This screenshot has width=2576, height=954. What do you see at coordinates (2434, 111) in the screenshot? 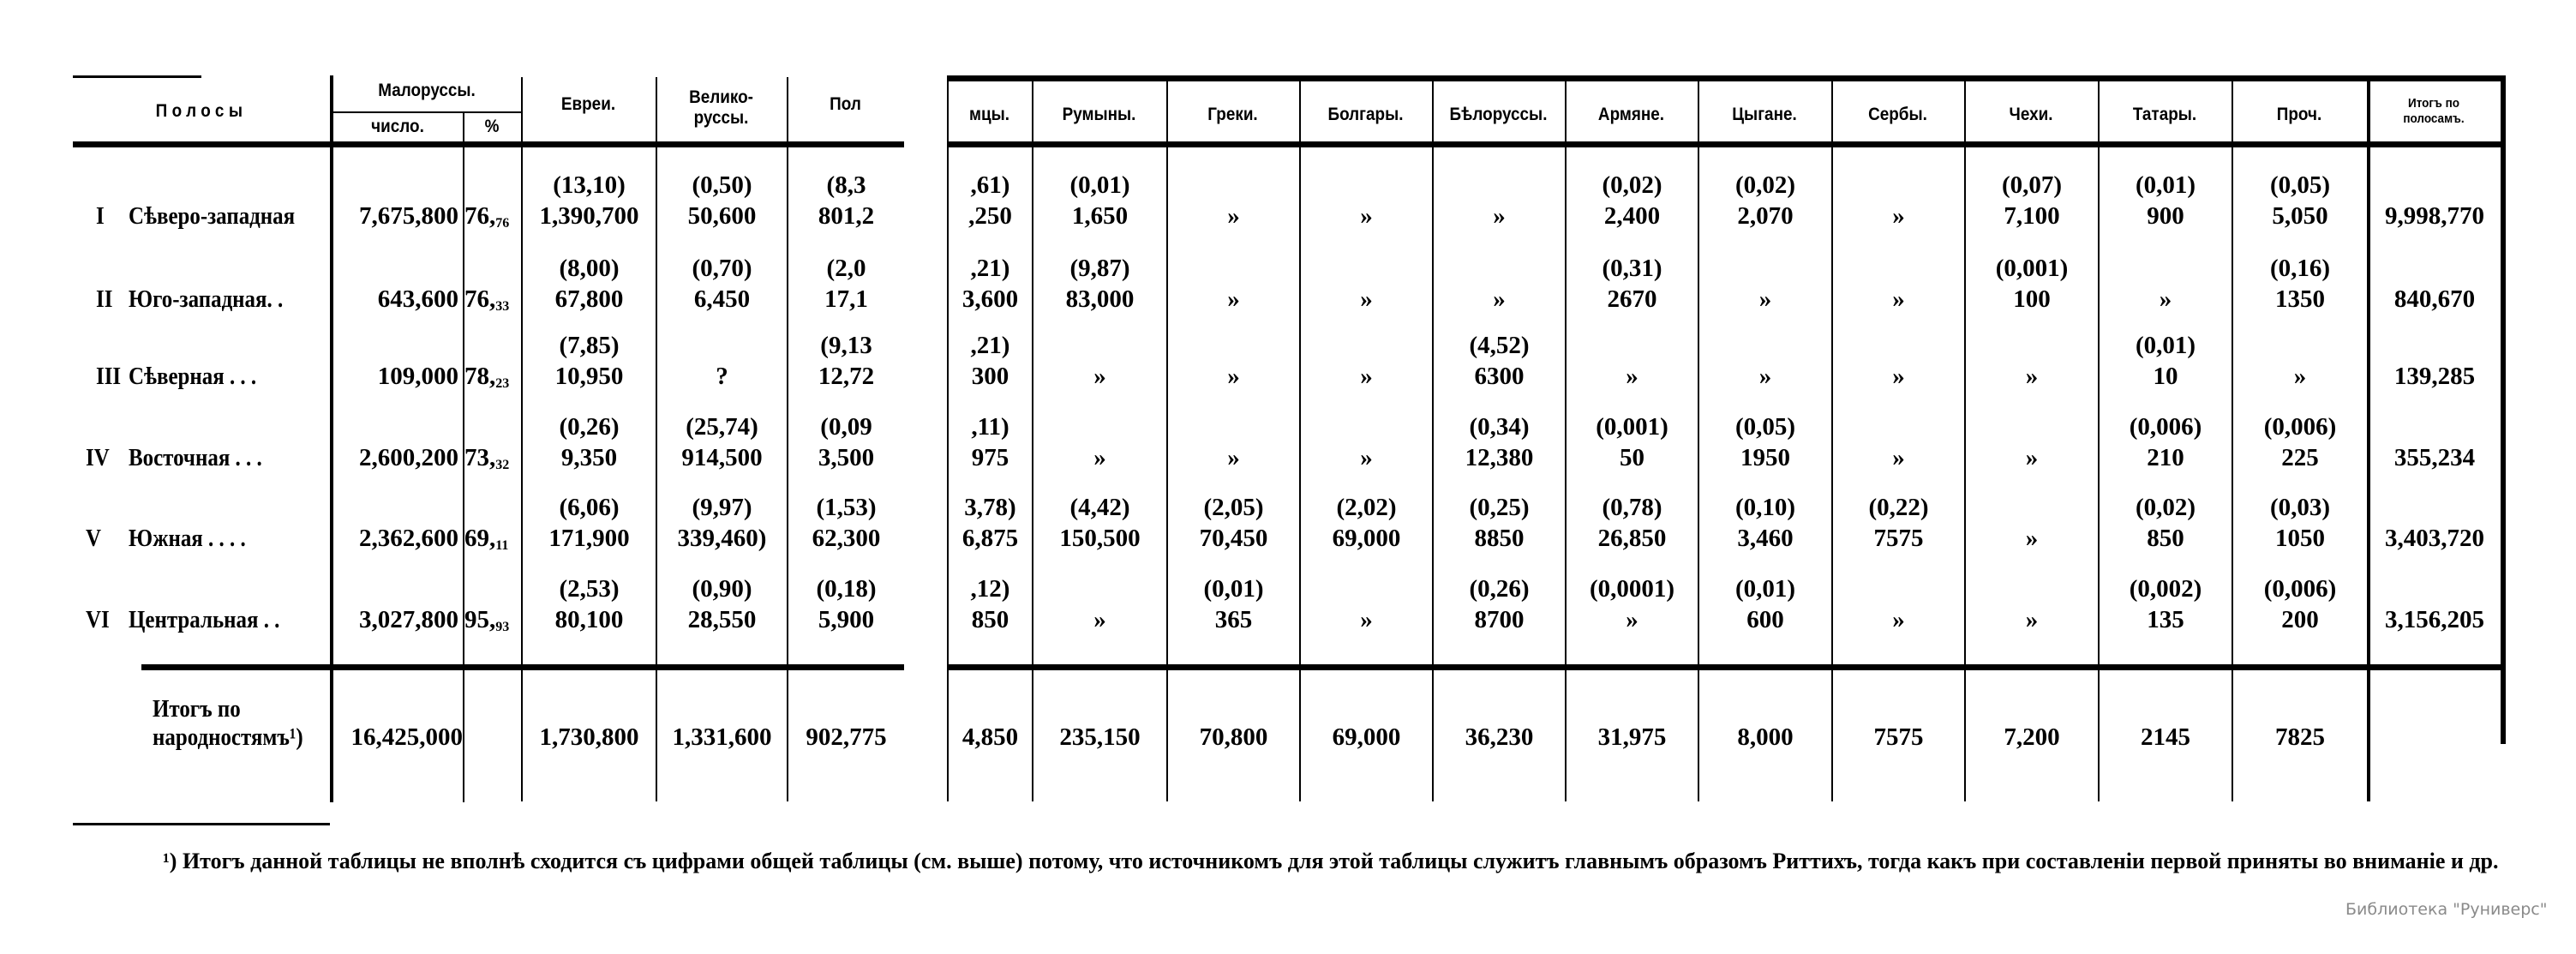
I see `header-column: Итогъ по полосамъ.` at bounding box center [2434, 111].